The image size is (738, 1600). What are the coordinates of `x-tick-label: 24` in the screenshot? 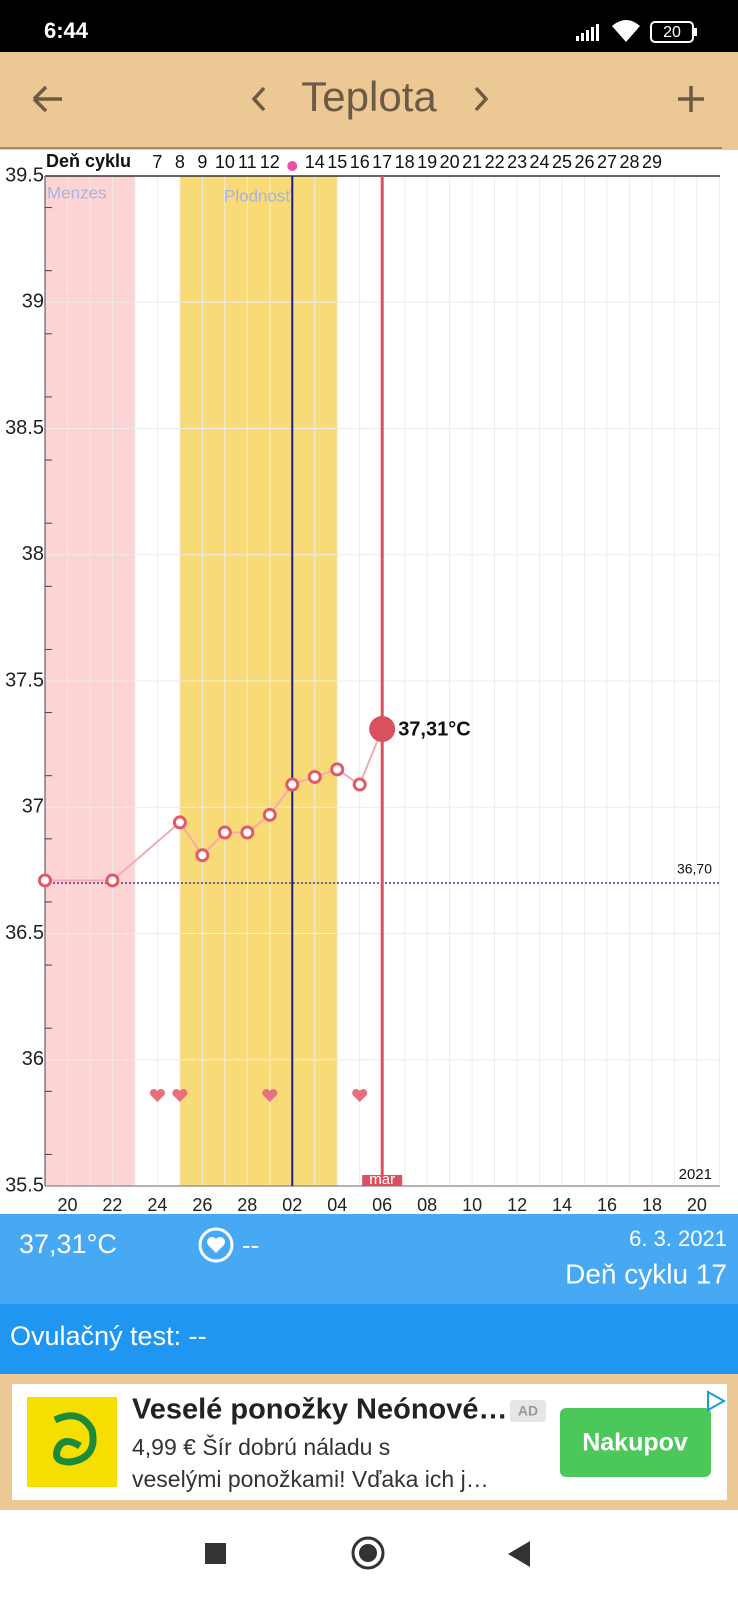 It's located at (157, 1205).